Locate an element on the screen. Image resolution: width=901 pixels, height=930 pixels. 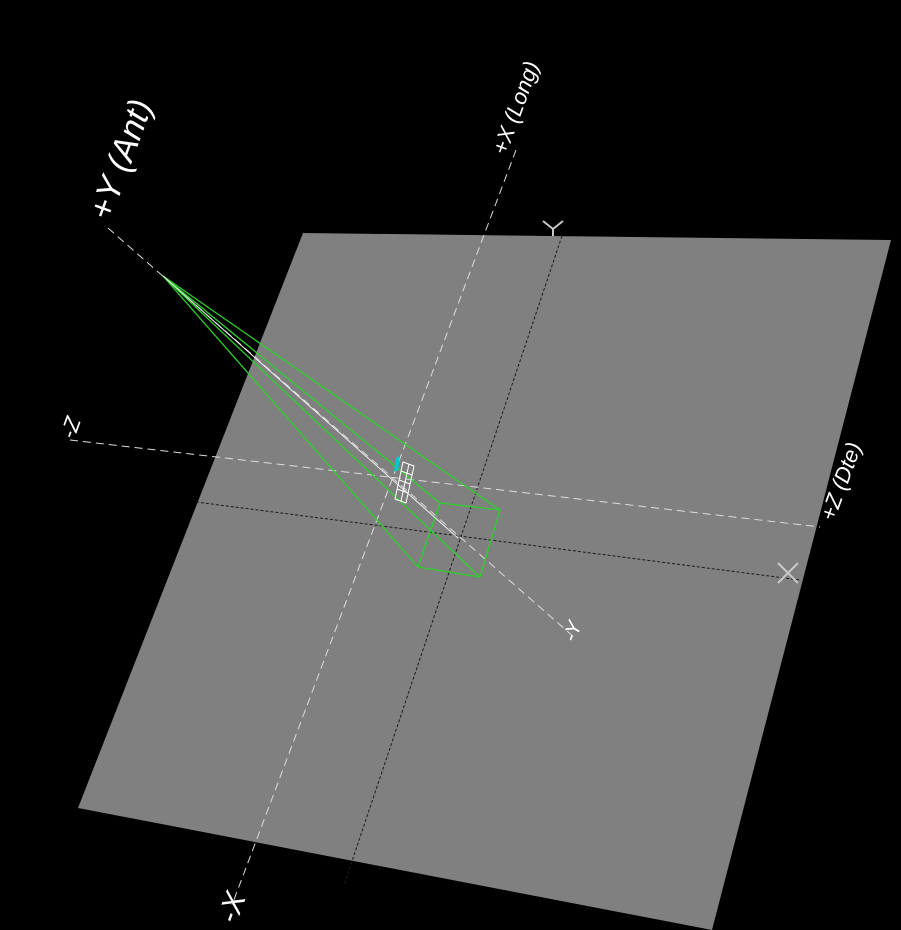
device-model is located at coordinates (404, 482).